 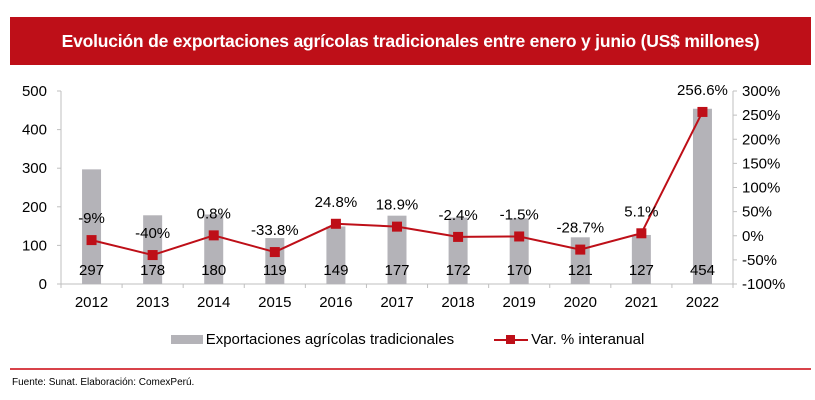 I want to click on source-note: Fuente: Sunat. Elaboración: ComexPerú., so click(x=103, y=382).